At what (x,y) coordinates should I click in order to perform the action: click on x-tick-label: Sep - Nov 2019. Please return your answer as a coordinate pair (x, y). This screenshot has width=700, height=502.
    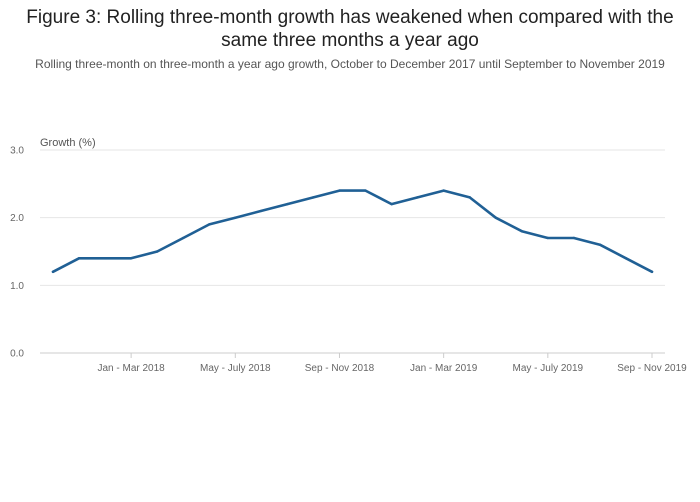
    Looking at the image, I should click on (652, 368).